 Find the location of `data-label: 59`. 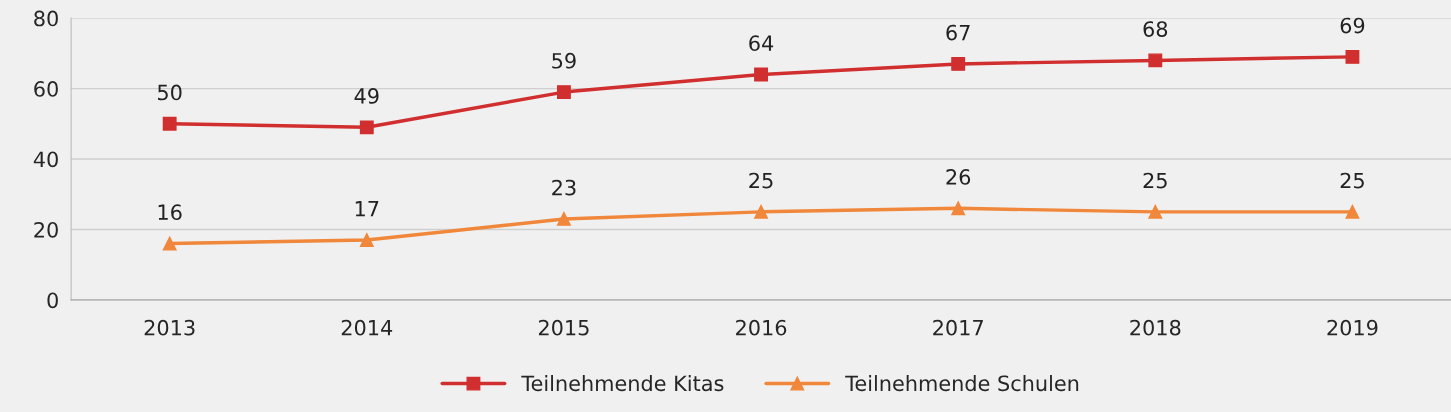

data-label: 59 is located at coordinates (564, 60).